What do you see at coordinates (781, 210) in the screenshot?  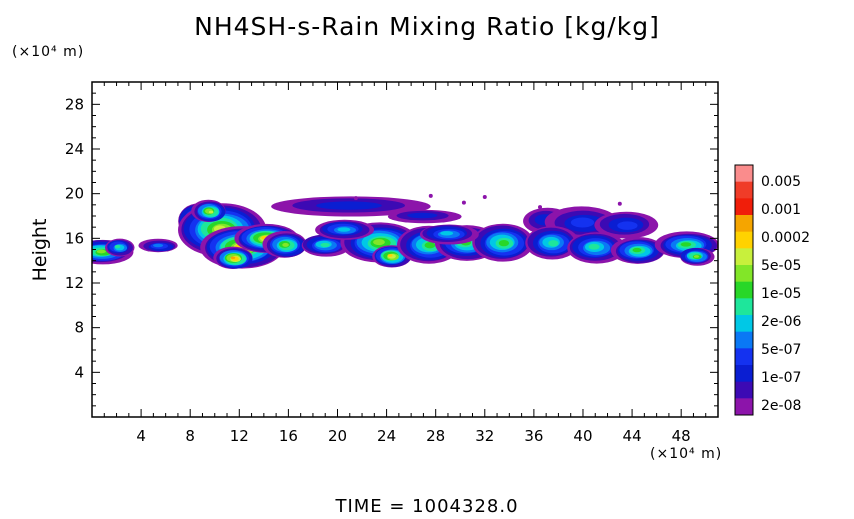 I see `colorbar-label: 0.001` at bounding box center [781, 210].